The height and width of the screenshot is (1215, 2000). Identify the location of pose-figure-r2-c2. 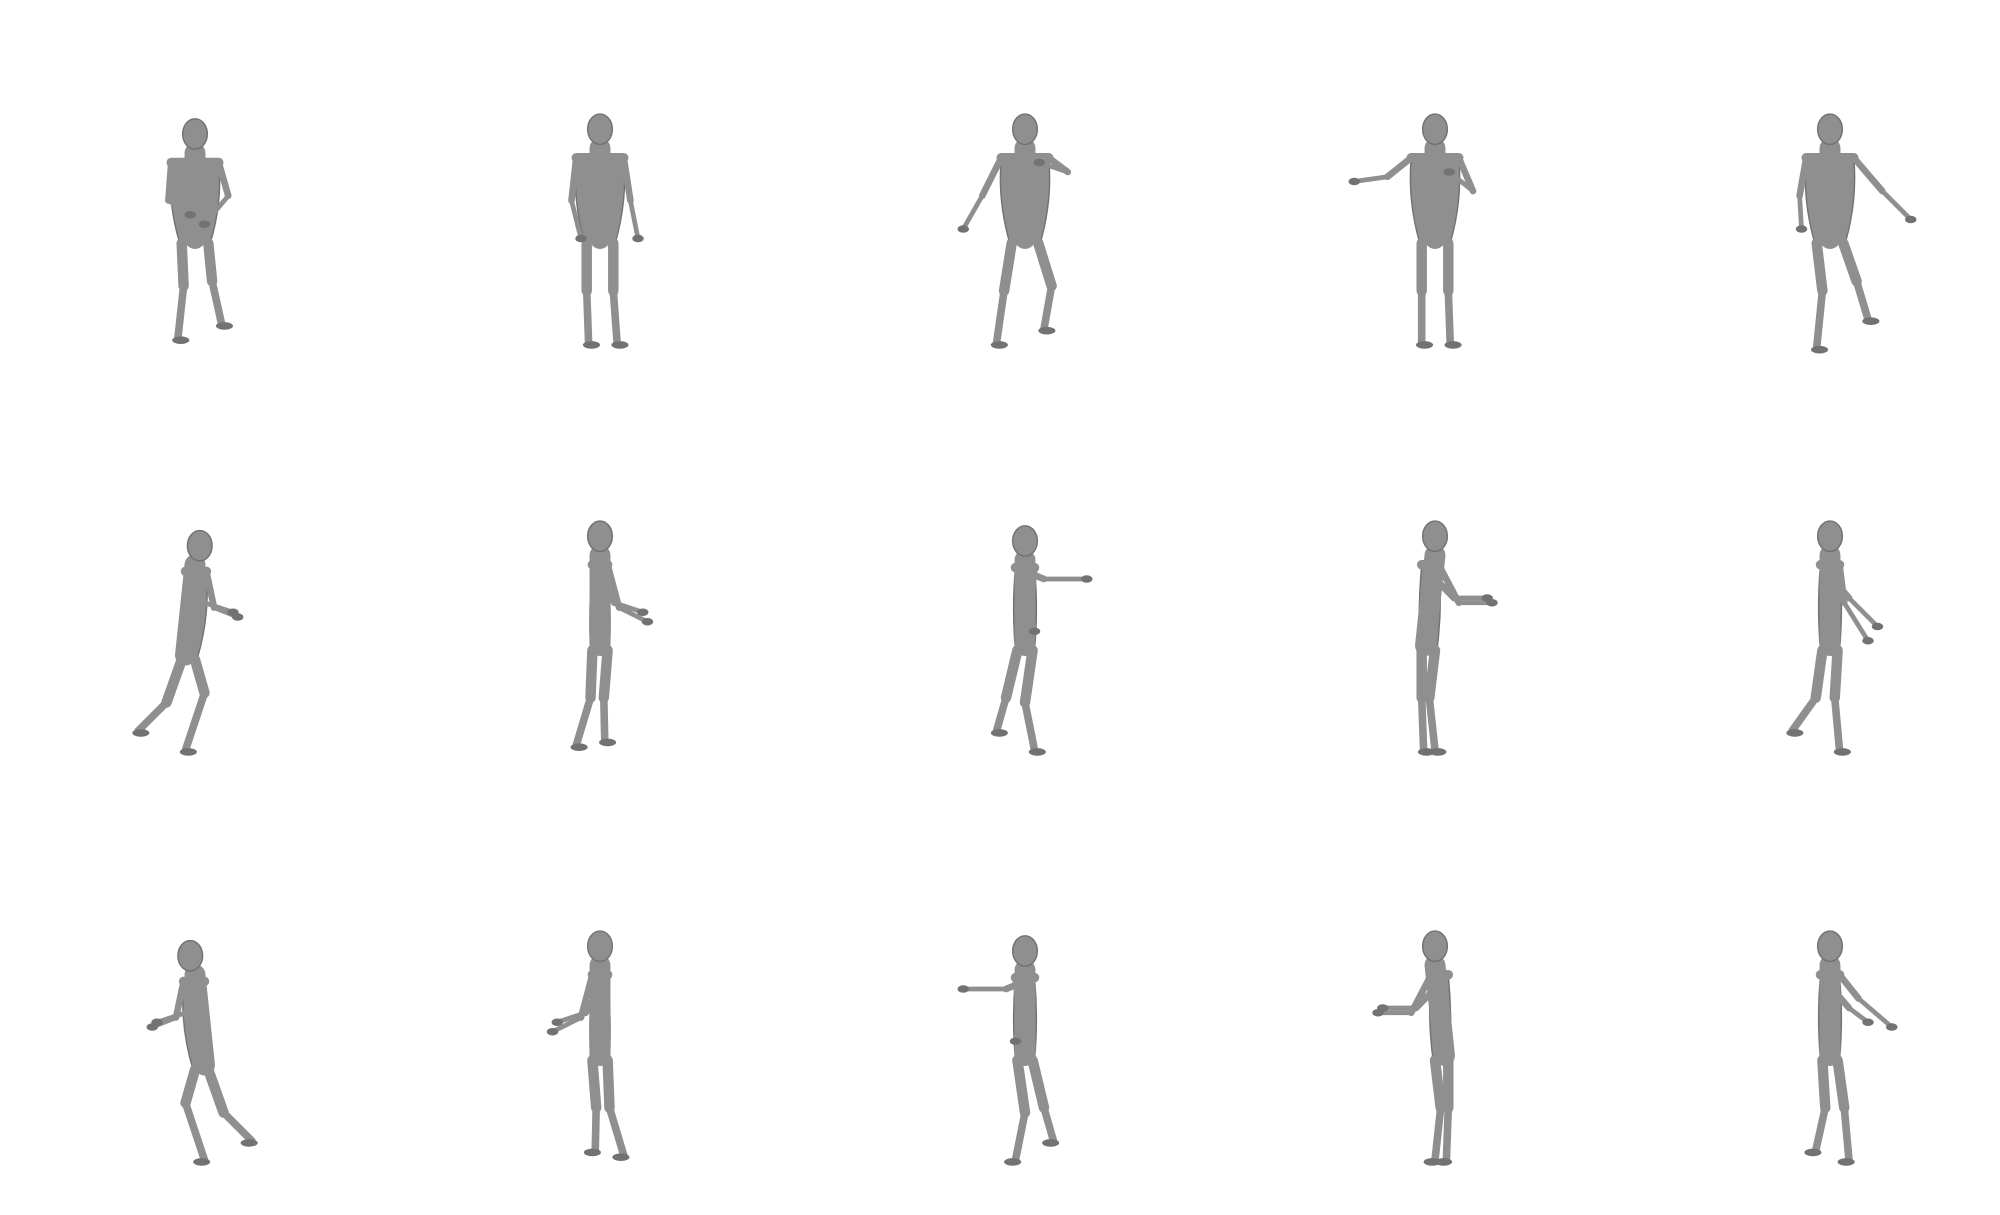
(612, 635).